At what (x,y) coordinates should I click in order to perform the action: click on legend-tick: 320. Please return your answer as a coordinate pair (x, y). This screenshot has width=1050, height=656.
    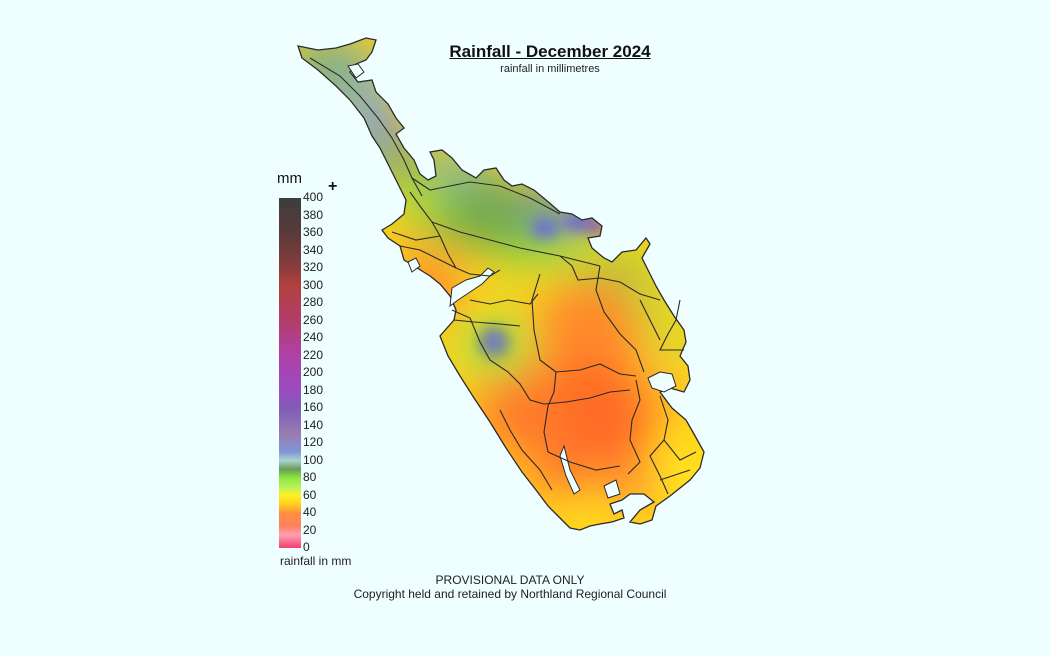
    Looking at the image, I should click on (313, 267).